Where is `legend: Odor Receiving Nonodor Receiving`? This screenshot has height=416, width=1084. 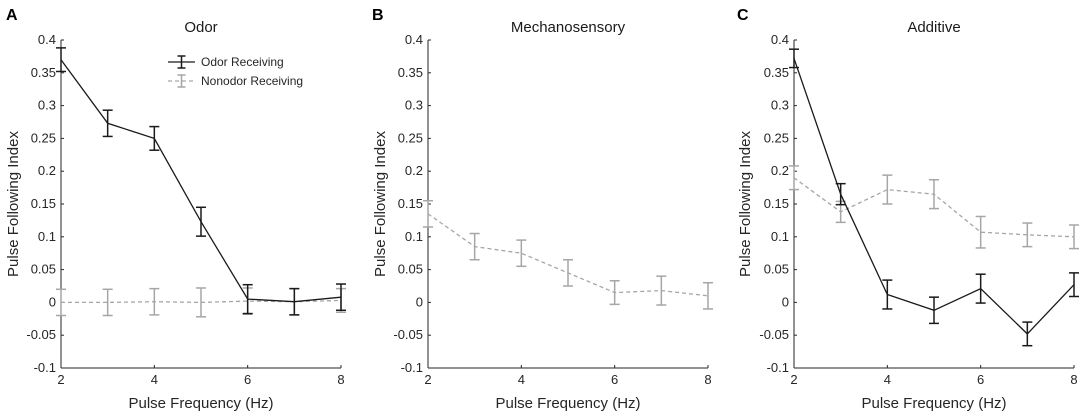 legend: Odor Receiving Nonodor Receiving is located at coordinates (235, 71).